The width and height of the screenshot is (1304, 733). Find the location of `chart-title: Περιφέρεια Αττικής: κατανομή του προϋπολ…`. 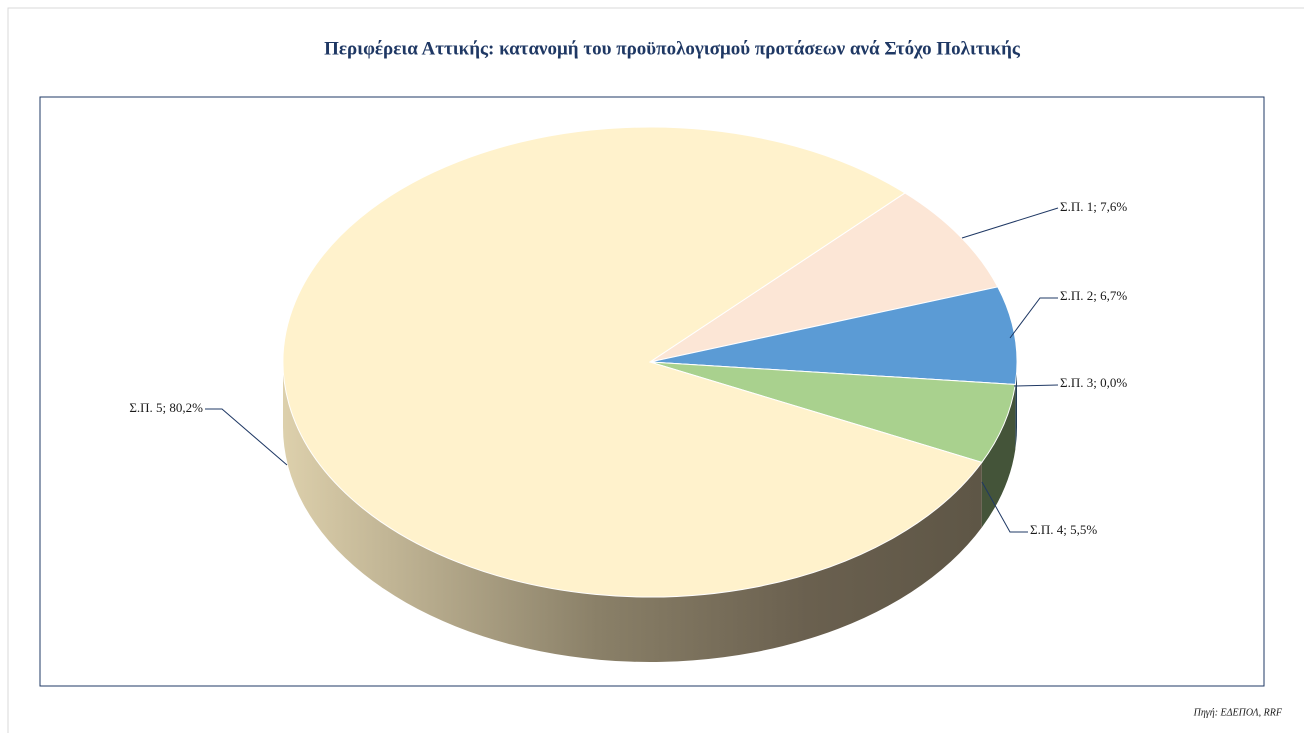

chart-title: Περιφέρεια Αττικής: κατανομή του προϋπολ… is located at coordinates (672, 48).